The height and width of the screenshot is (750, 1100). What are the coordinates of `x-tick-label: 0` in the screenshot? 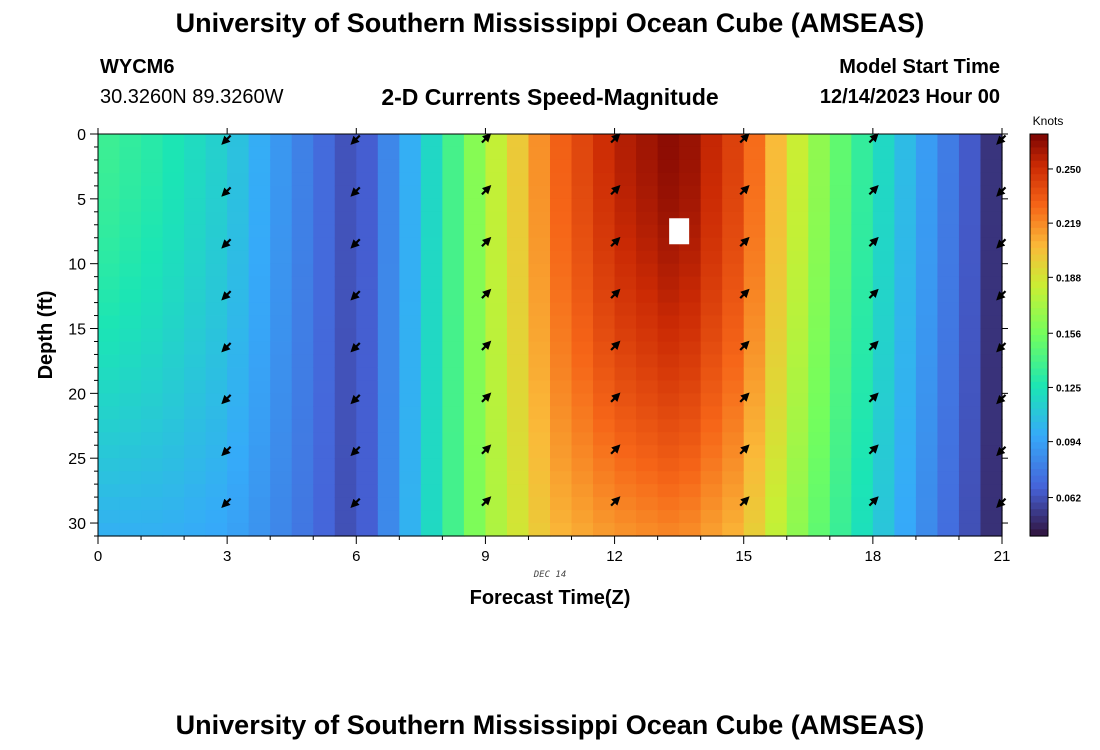 It's located at (98, 556).